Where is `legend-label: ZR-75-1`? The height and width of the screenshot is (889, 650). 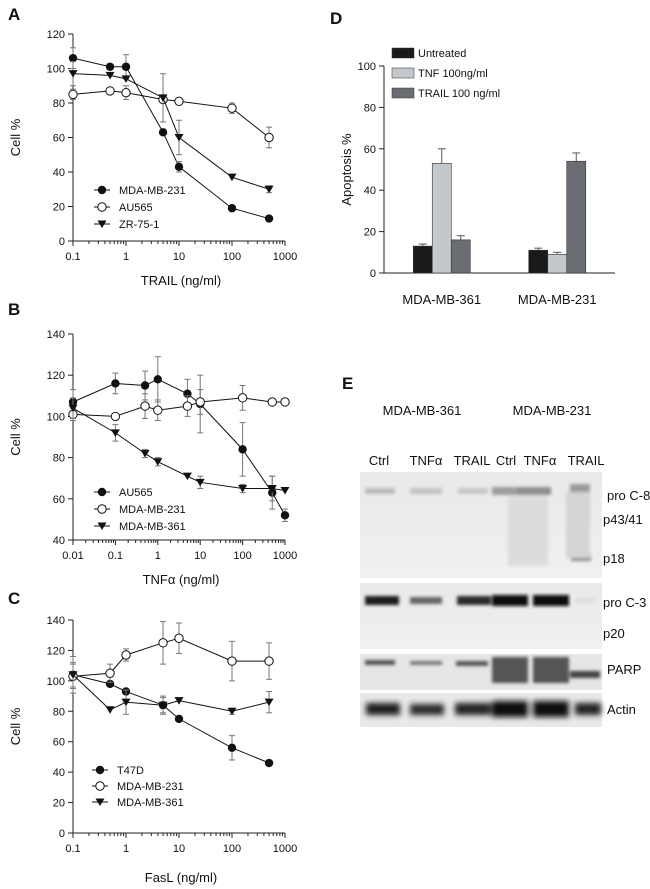
legend-label: ZR-75-1 is located at coordinates (139, 225).